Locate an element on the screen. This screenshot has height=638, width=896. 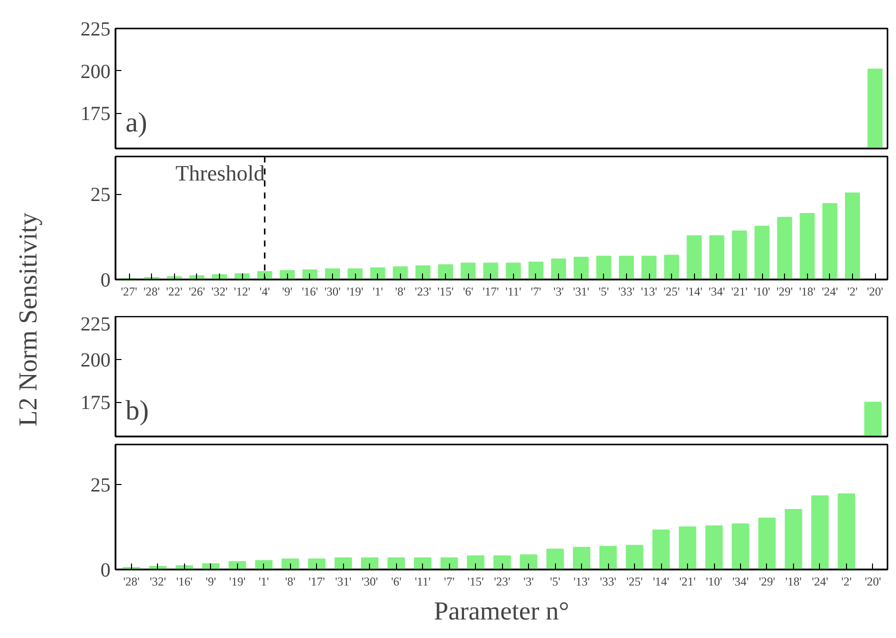
x-tick-label: '3' is located at coordinates (558, 291).